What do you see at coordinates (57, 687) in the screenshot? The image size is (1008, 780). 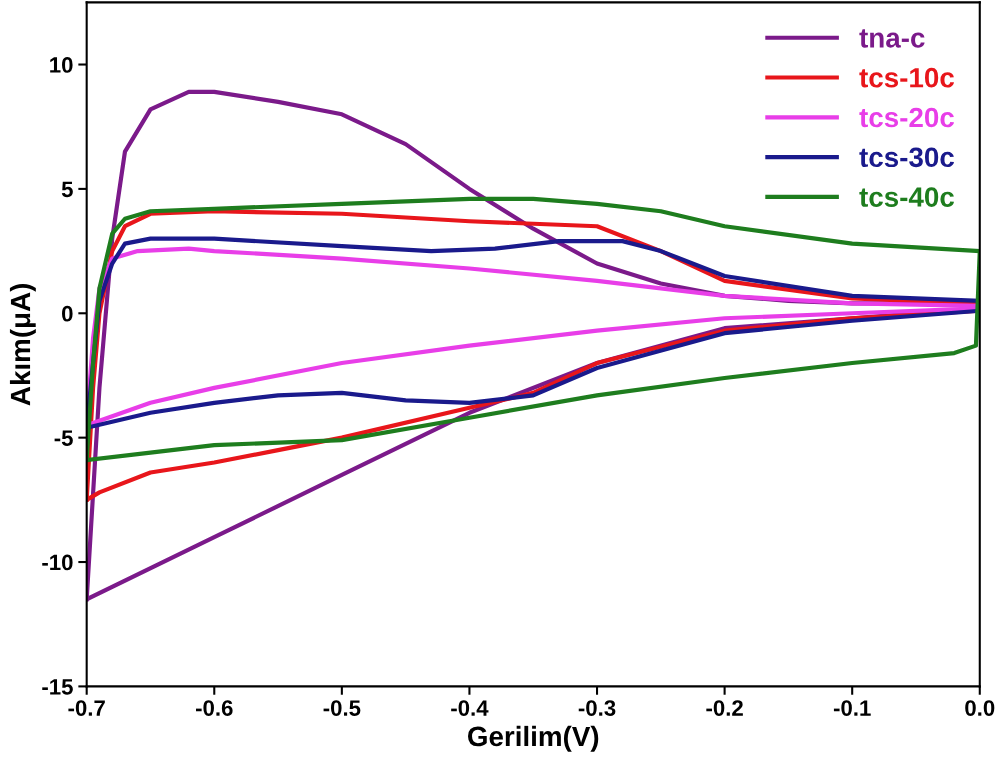 I see `y-tick-label: -15` at bounding box center [57, 687].